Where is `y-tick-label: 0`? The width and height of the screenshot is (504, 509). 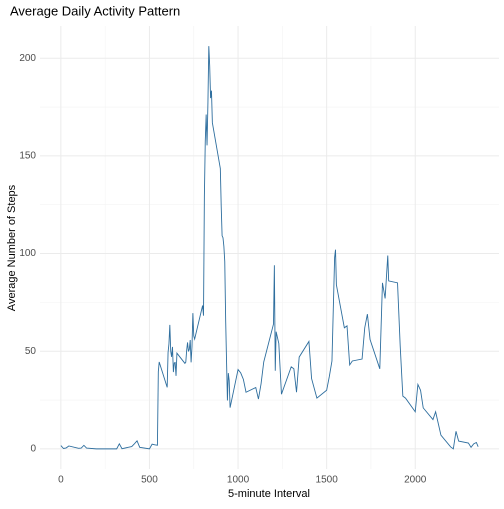 y-tick-label: 0 is located at coordinates (33, 449).